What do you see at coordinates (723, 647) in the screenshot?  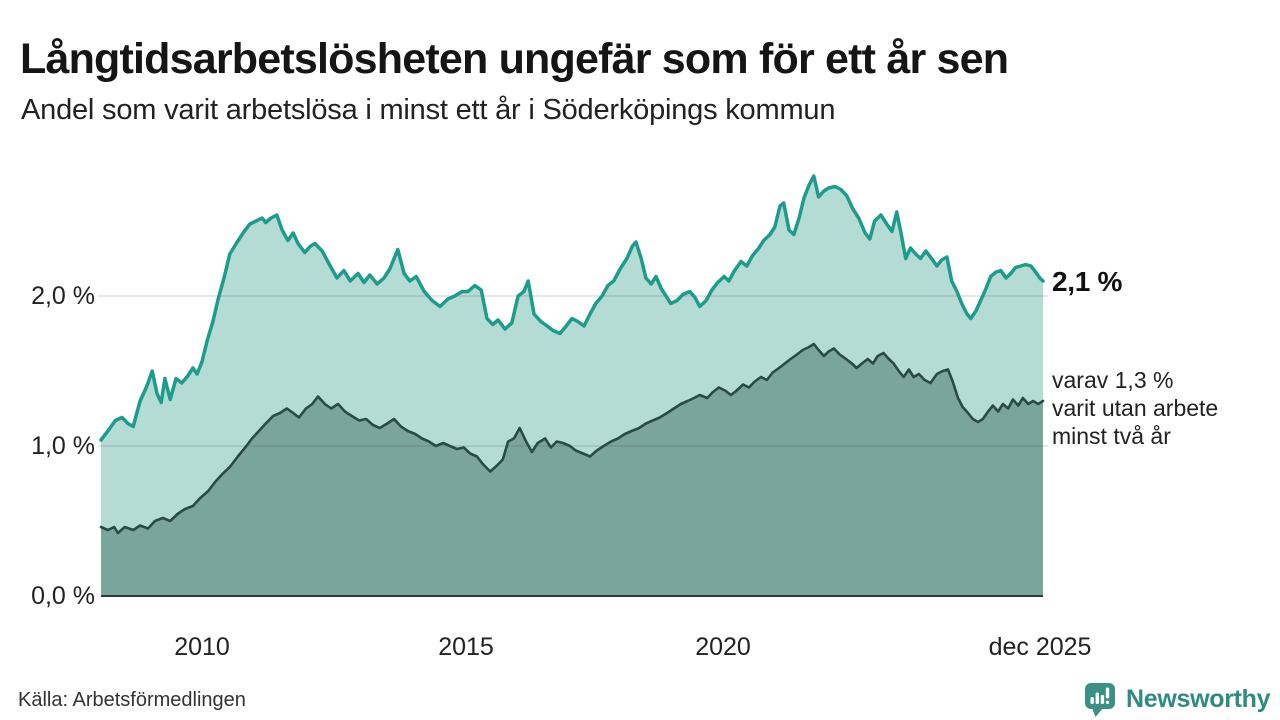 I see `x-axis-label-2020: 2020` at bounding box center [723, 647].